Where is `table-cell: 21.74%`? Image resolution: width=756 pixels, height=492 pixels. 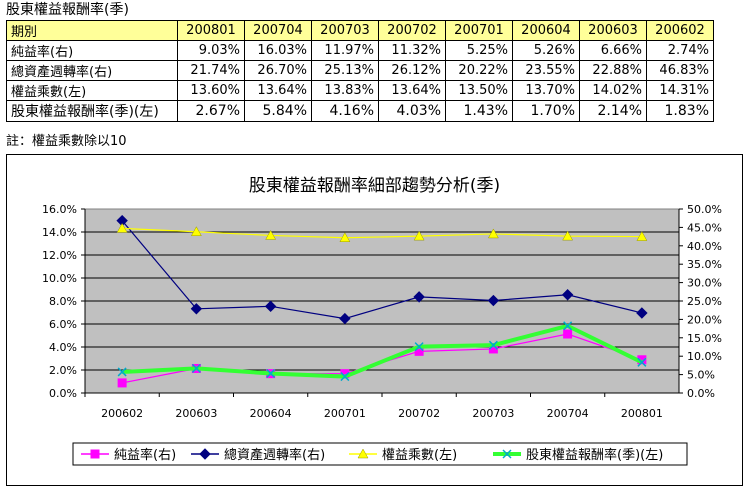
table-cell: 21.74% is located at coordinates (211, 70).